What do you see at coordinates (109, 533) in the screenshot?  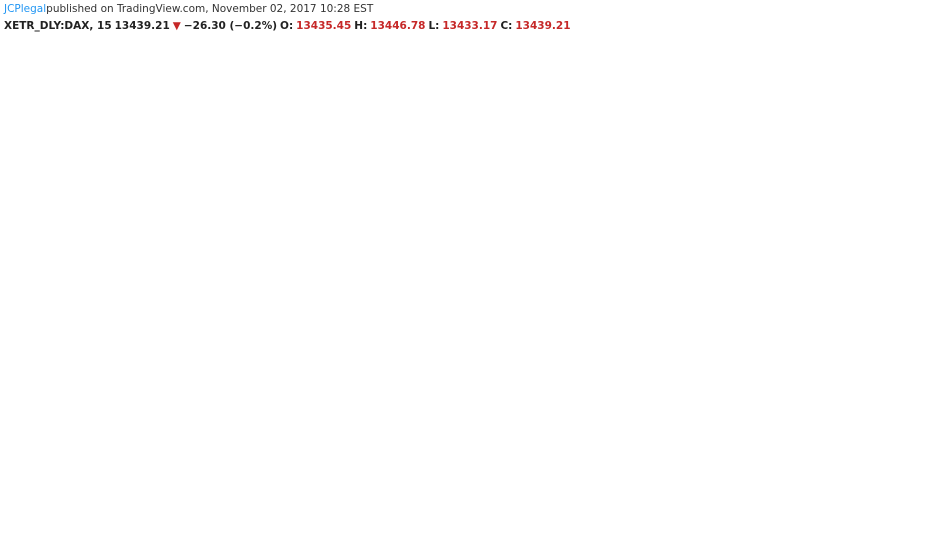 I see `footer-brand: TradingView` at bounding box center [109, 533].